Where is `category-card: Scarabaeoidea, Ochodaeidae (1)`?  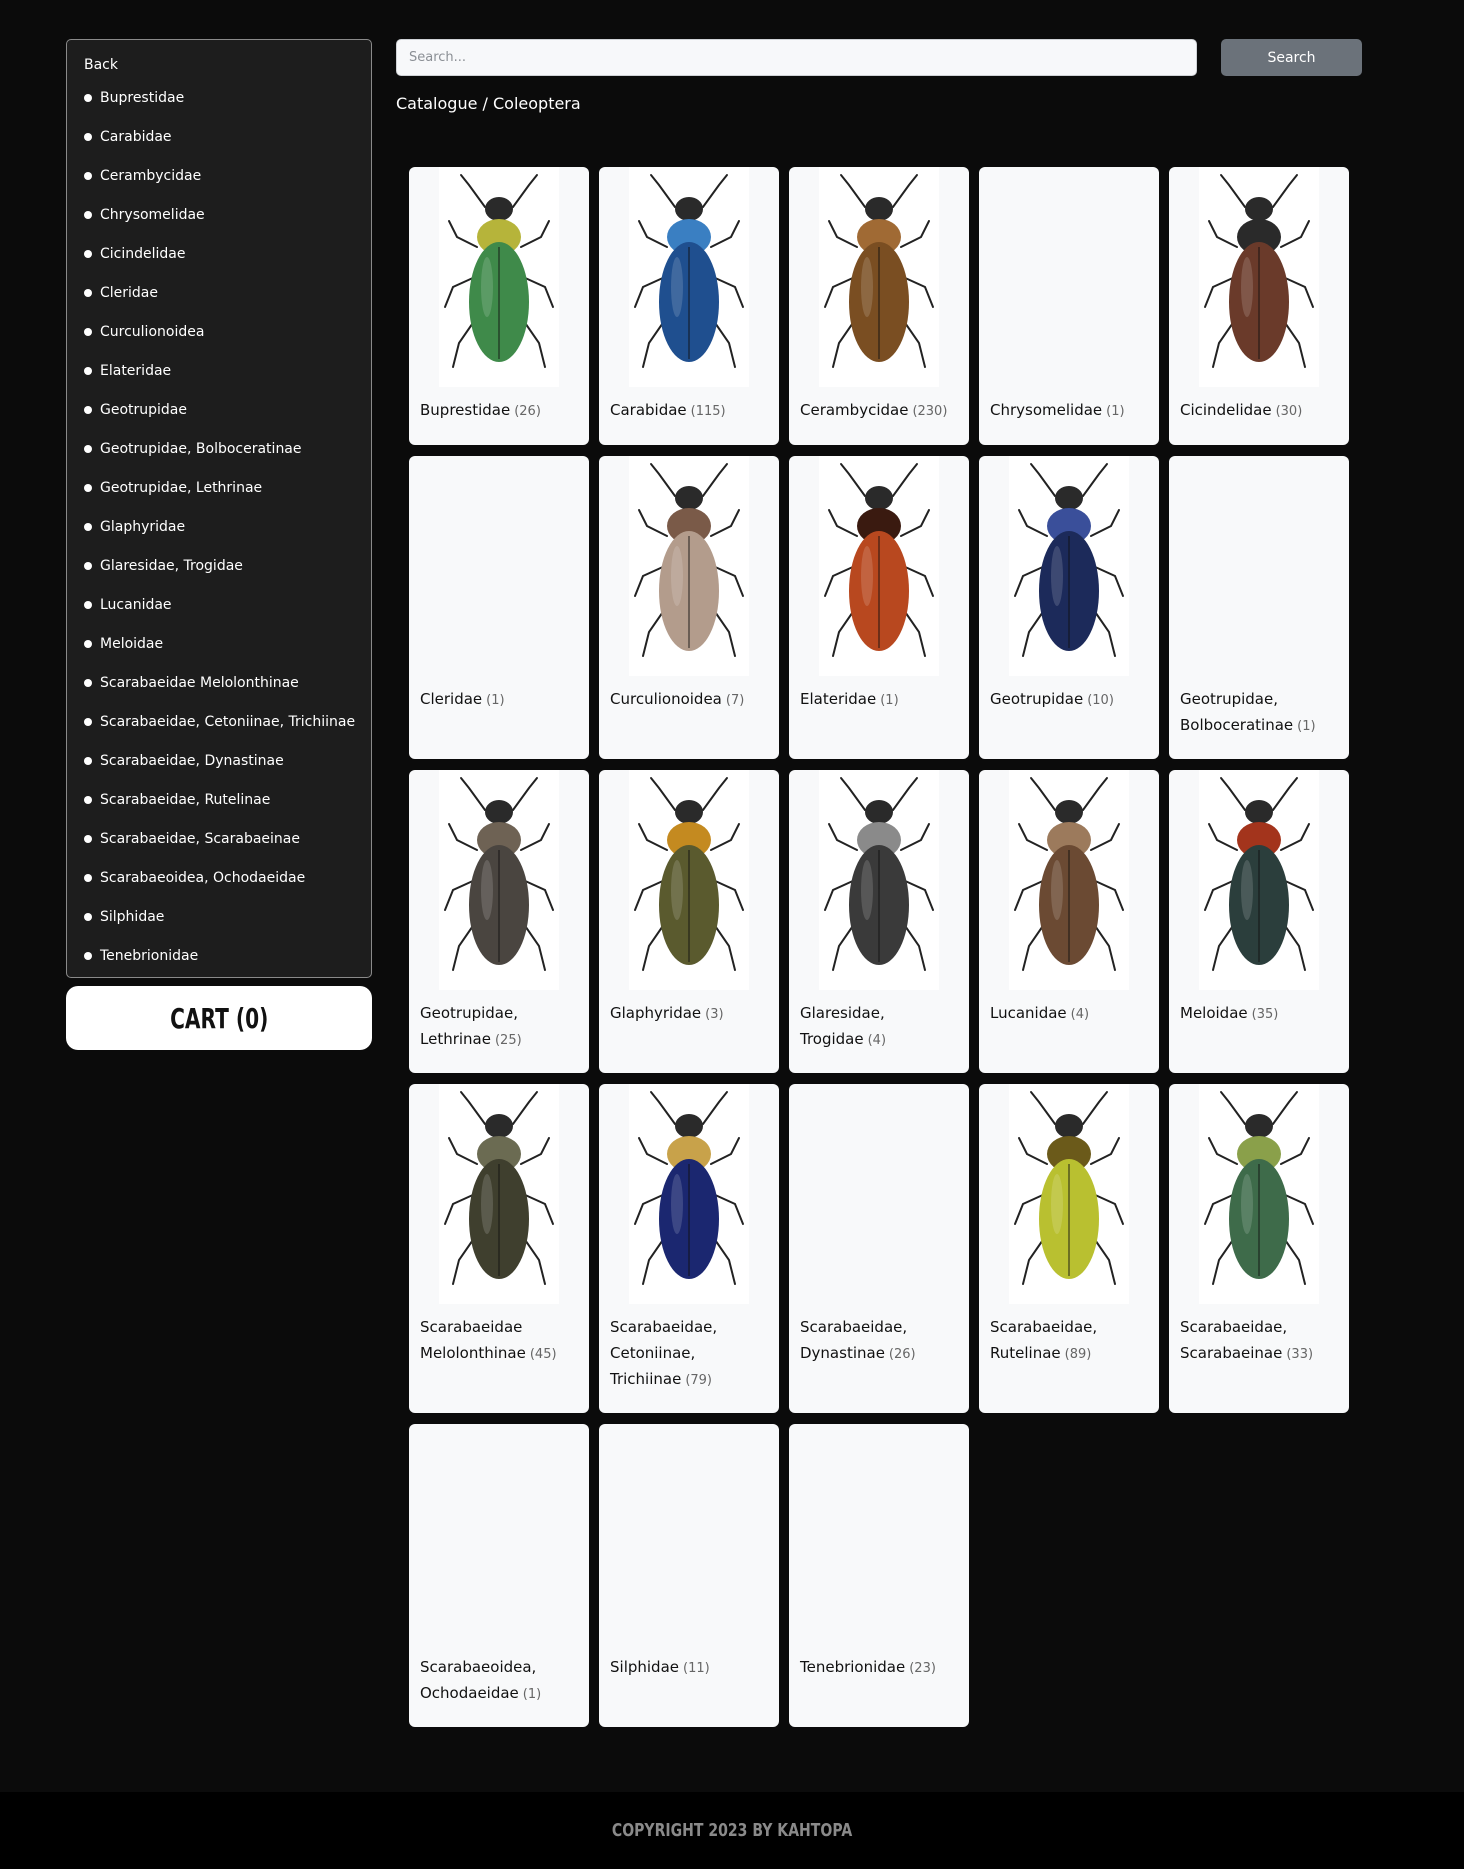 category-card: Scarabaeoidea, Ochodaeidae (1) is located at coordinates (499, 1575).